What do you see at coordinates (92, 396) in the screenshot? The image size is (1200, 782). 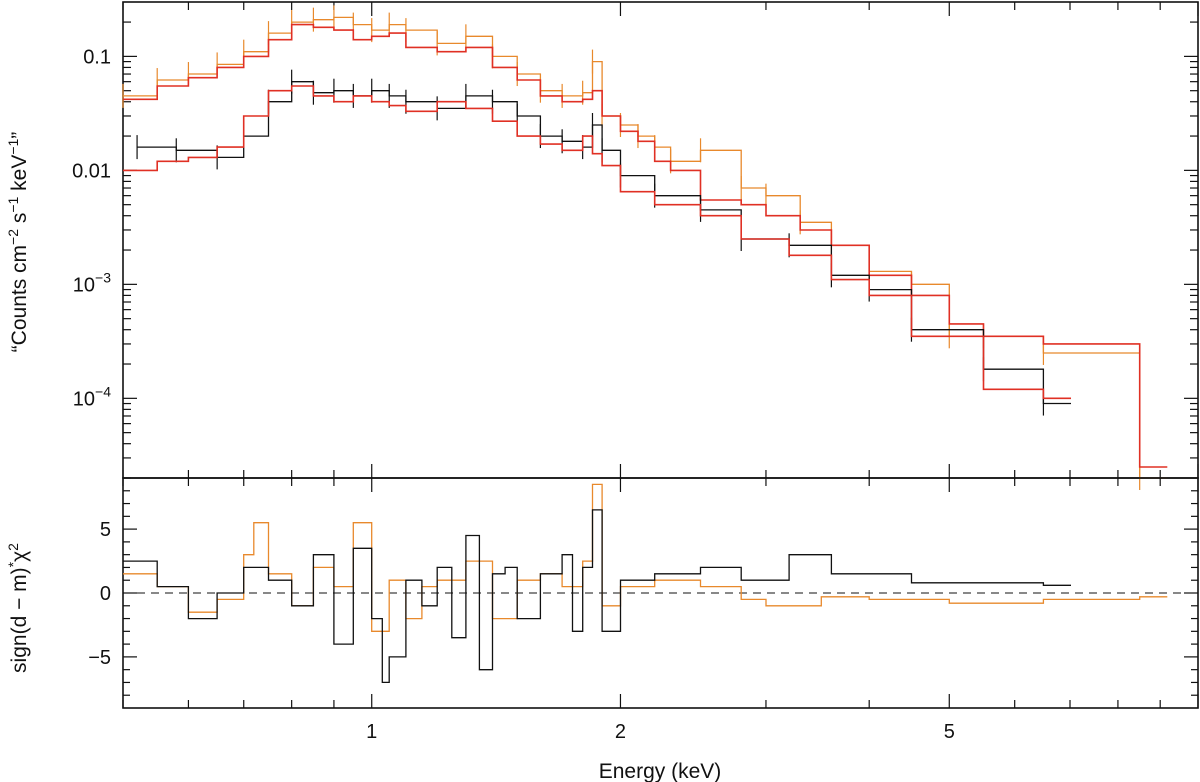 I see `y-tick-label-3: 10⁻⁴` at bounding box center [92, 396].